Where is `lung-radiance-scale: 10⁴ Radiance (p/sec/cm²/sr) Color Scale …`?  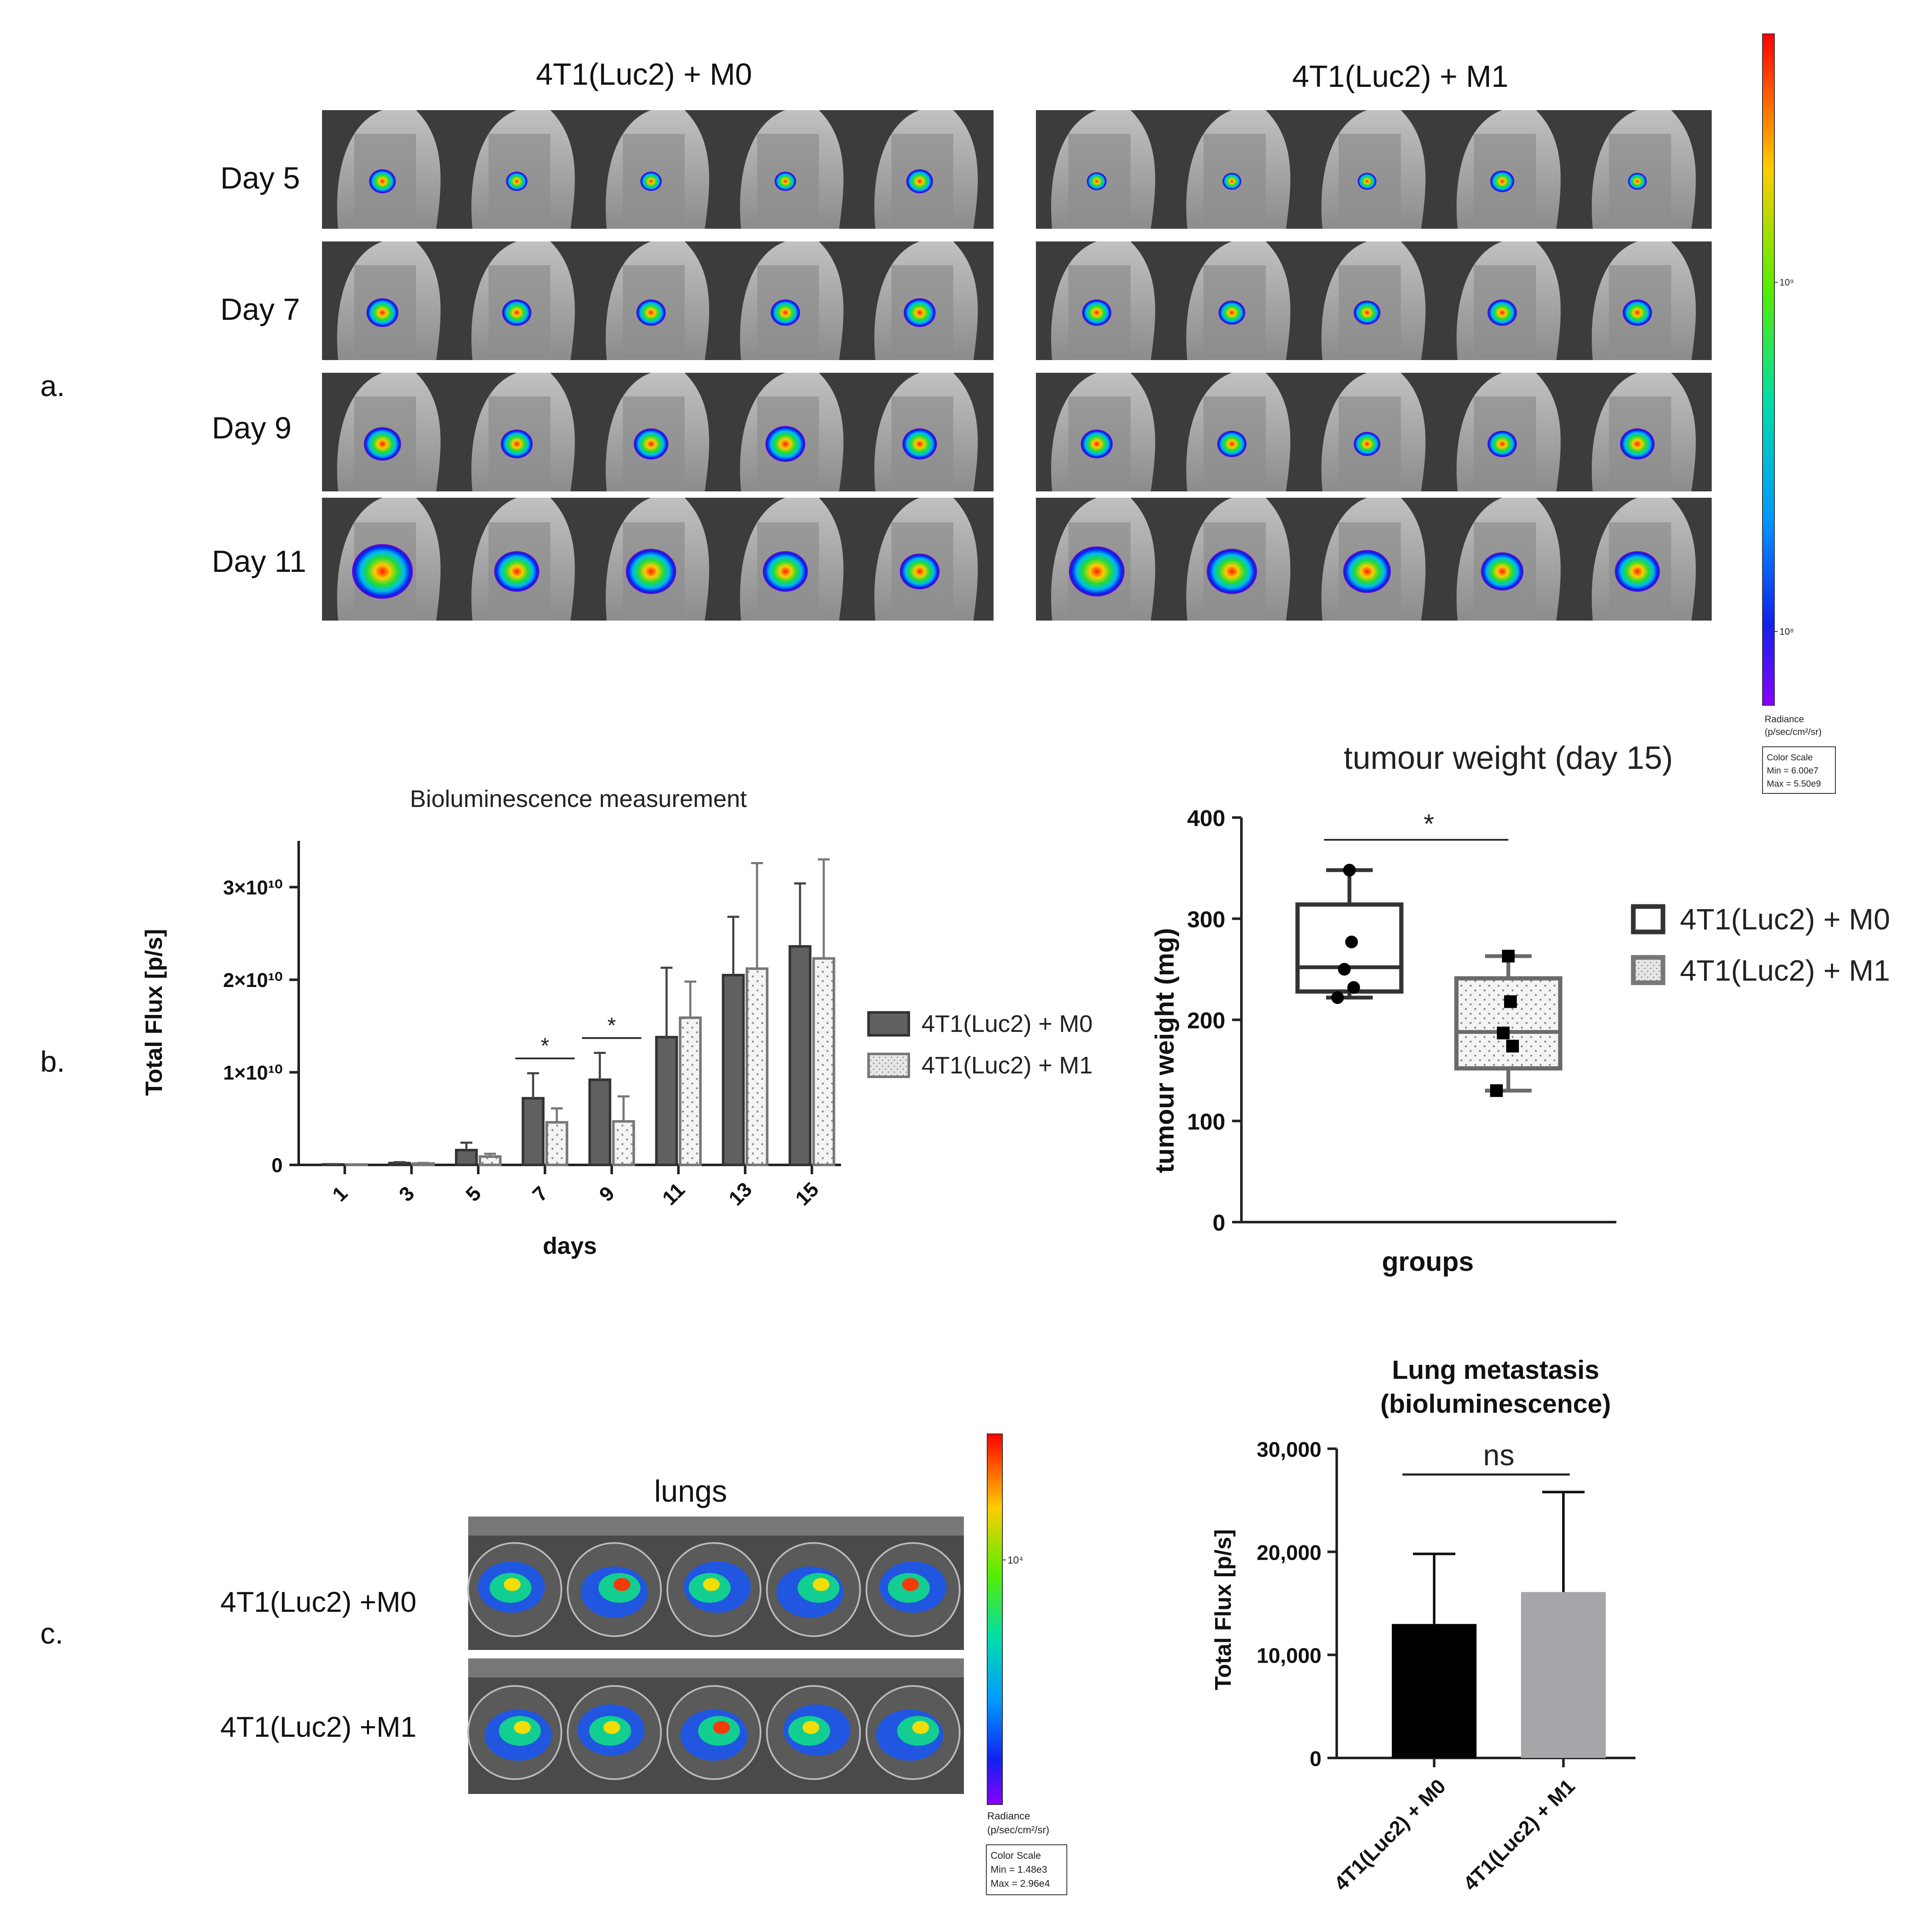
lung-radiance-scale: 10⁴ Radiance (p/sec/cm²/sr) Color Scale … is located at coordinates (1026, 1664).